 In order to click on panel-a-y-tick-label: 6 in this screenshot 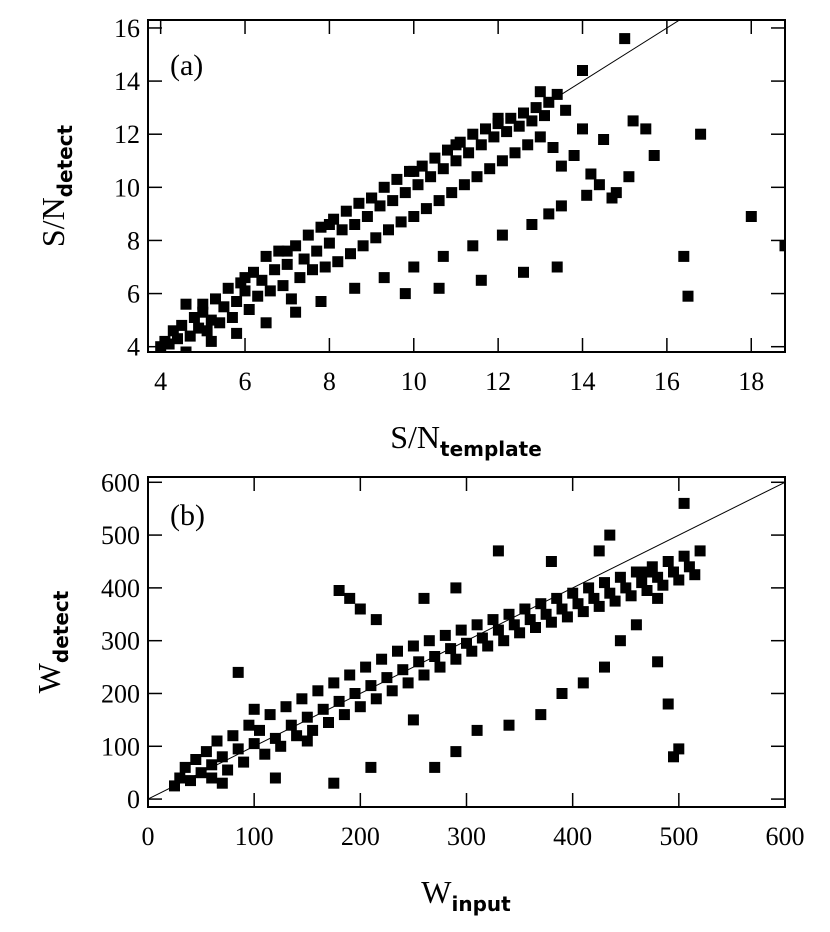, I will do `click(133, 294)`.